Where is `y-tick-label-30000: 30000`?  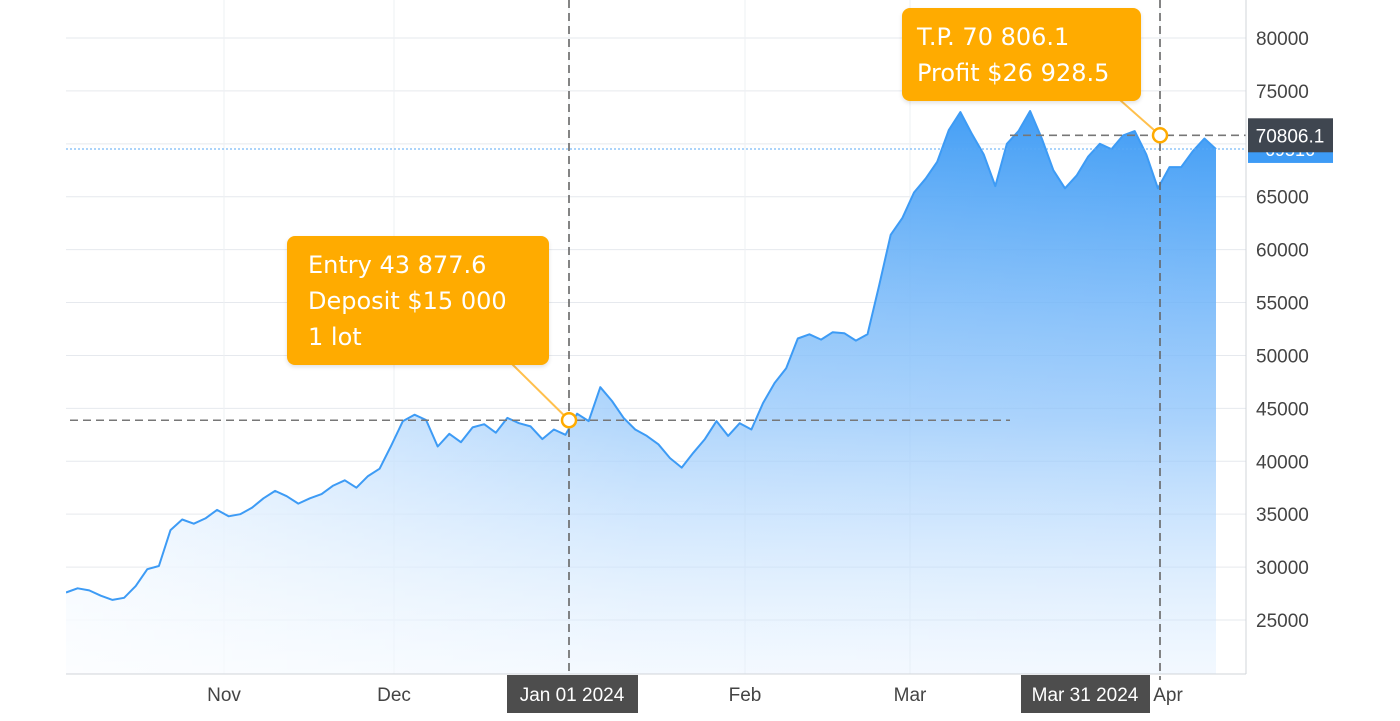
y-tick-label-30000: 30000 is located at coordinates (1282, 568).